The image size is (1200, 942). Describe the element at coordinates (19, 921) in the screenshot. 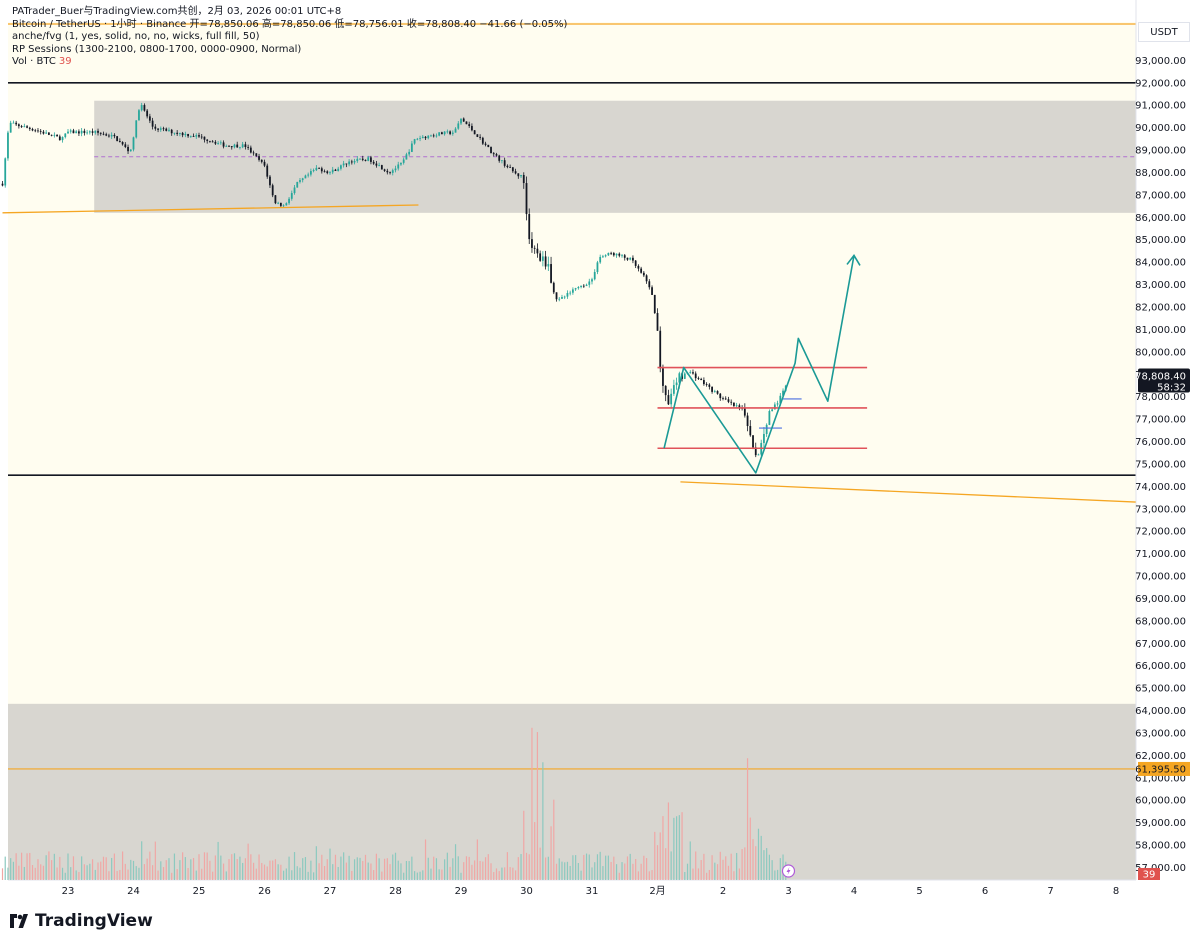

I see `tradingview-logo-icon` at that location.